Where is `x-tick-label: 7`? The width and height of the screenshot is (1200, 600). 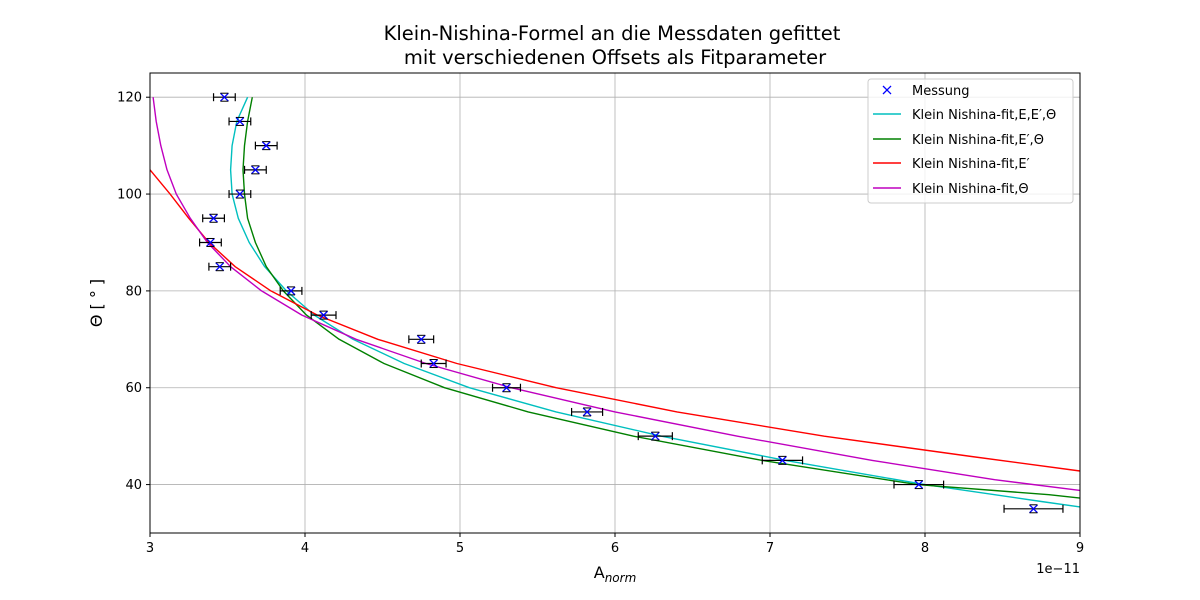
x-tick-label: 7 is located at coordinates (770, 548).